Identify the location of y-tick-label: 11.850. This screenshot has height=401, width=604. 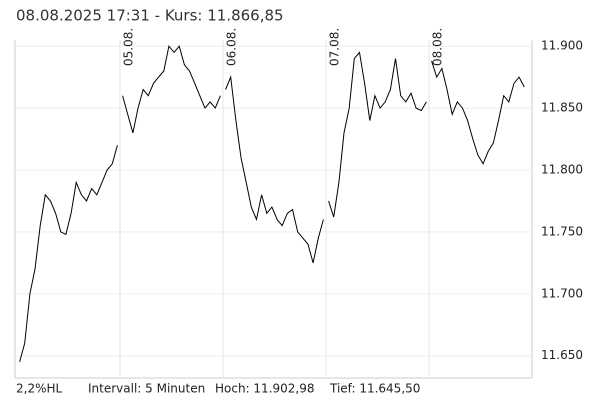
(562, 108).